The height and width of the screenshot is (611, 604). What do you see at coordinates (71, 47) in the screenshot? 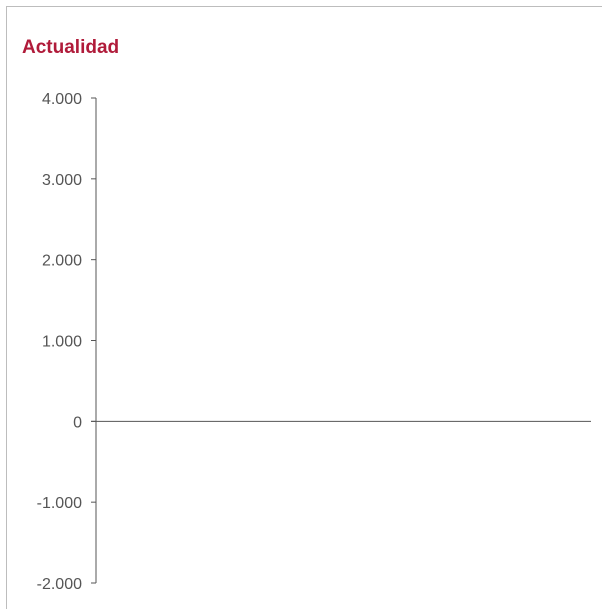
I see `chart-title: Actualidad` at bounding box center [71, 47].